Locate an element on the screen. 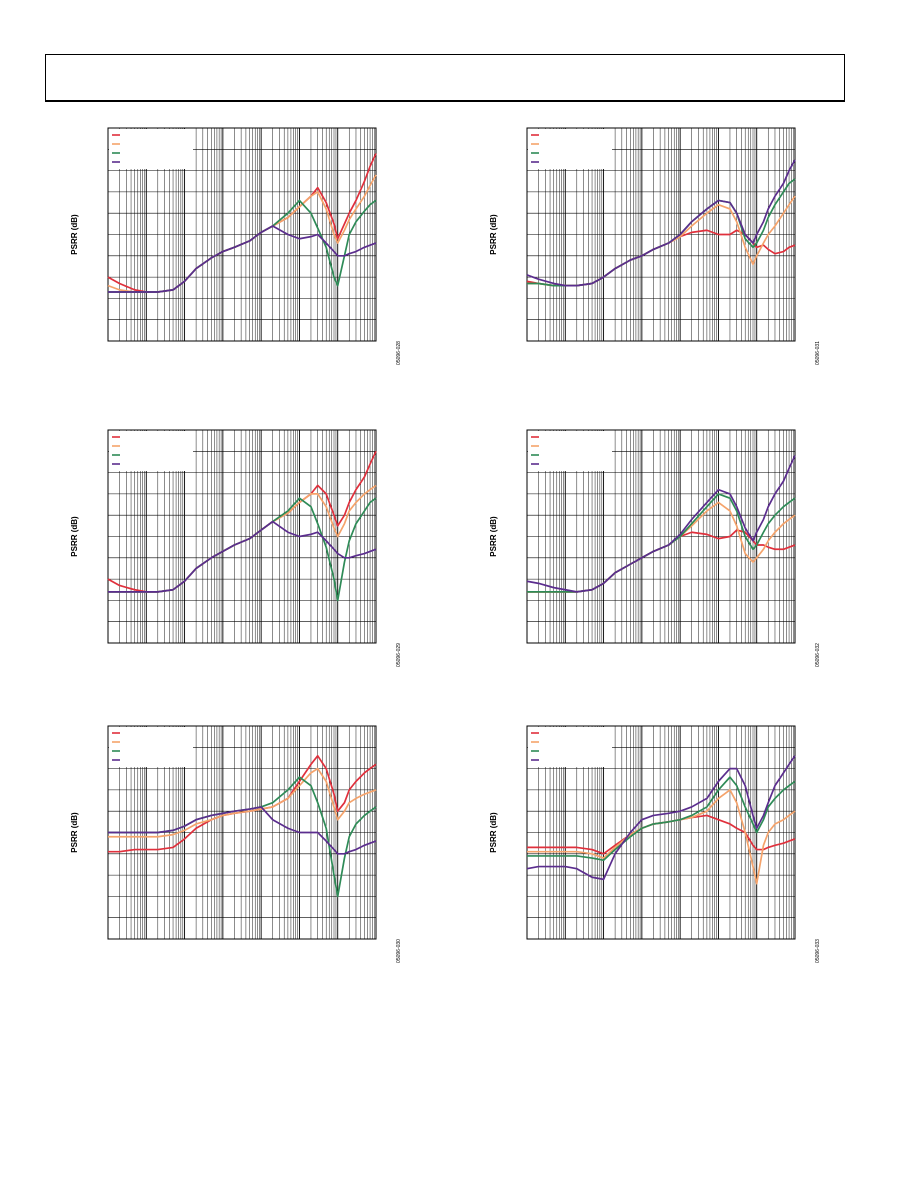 The image size is (918, 1188). page-header is located at coordinates (445, 78).